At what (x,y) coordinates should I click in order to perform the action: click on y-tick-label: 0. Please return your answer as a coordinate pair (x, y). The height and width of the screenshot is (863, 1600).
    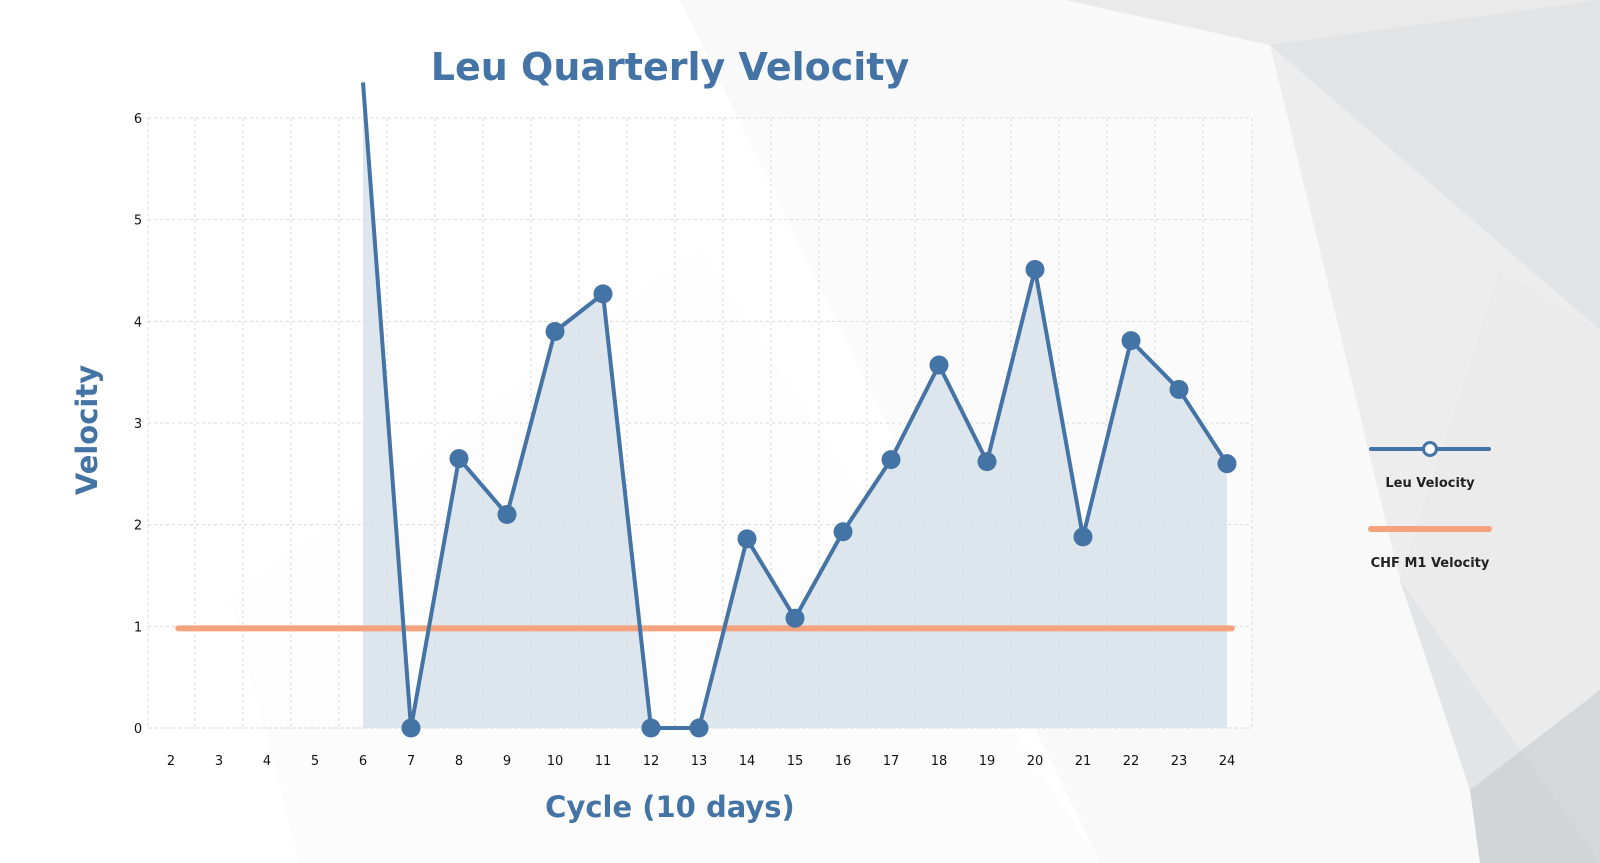
    Looking at the image, I should click on (138, 729).